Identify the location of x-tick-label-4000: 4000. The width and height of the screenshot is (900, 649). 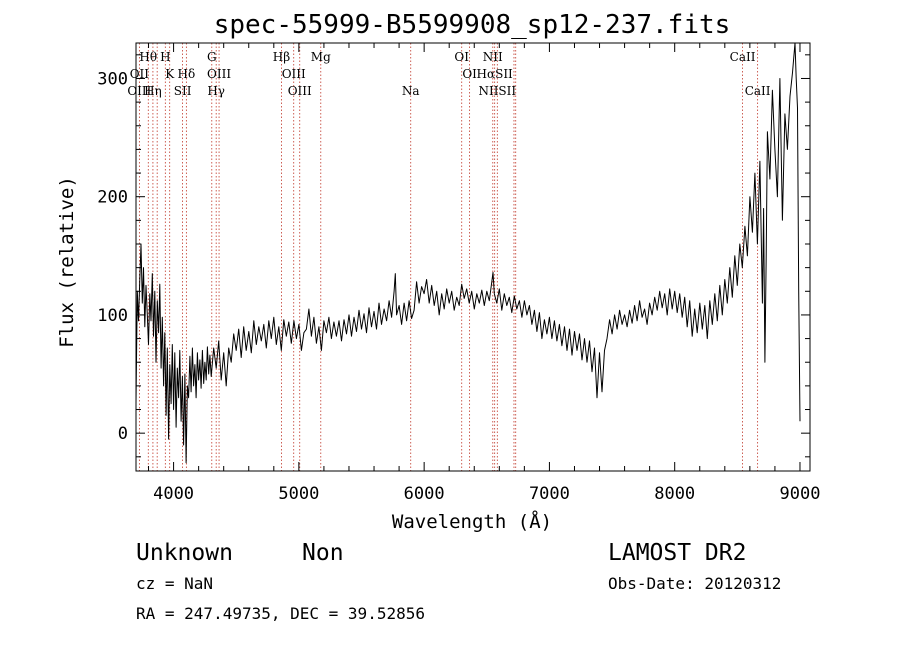
(173, 494).